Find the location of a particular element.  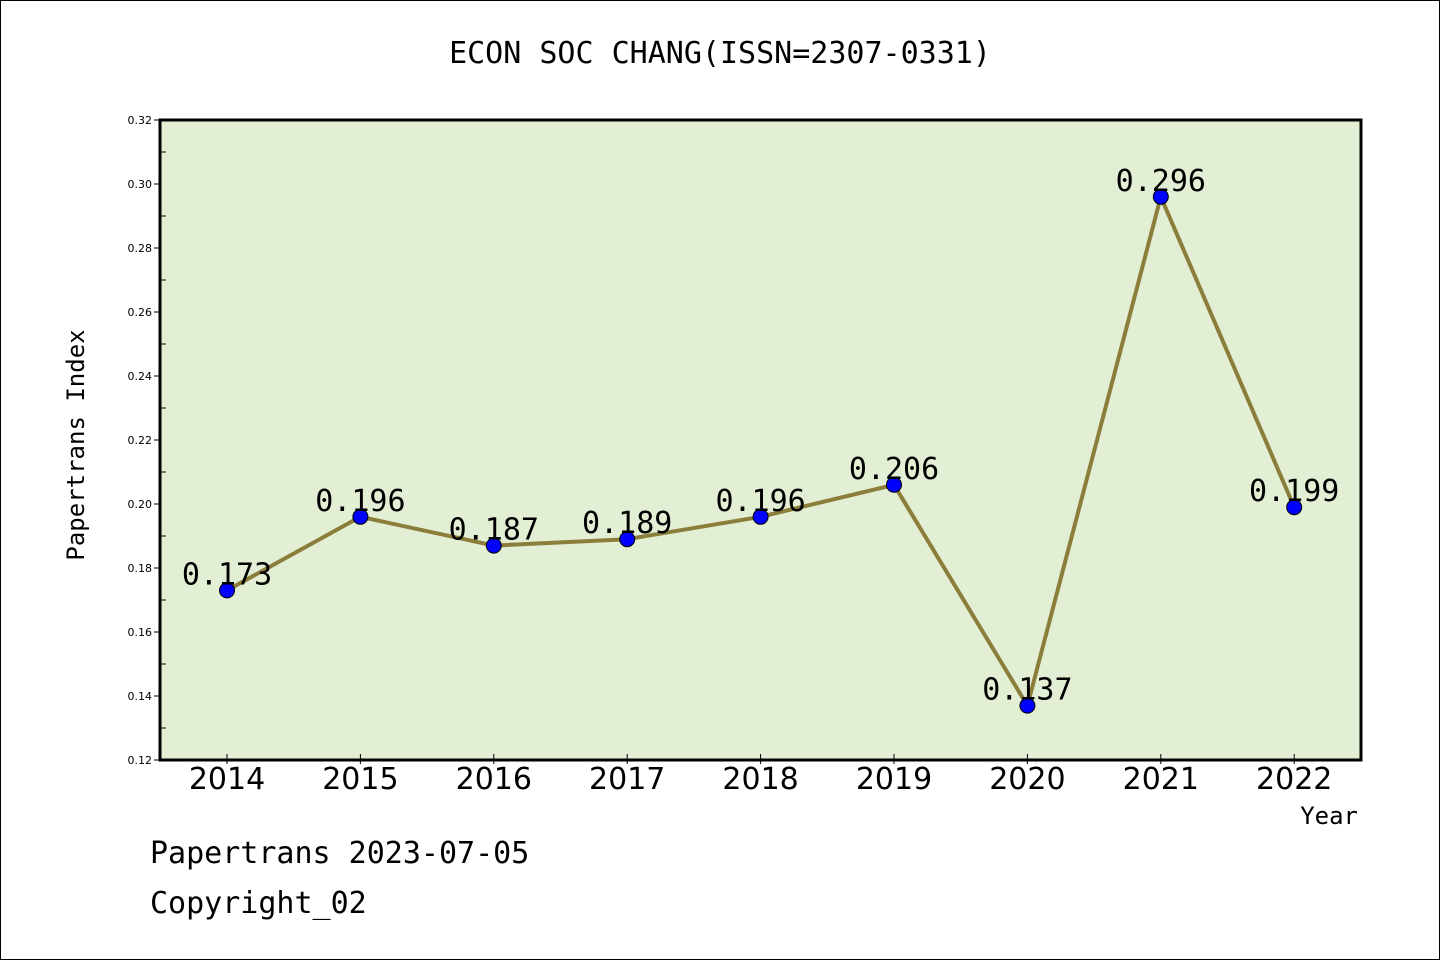

y-tick-label: 0.18 is located at coordinates (140, 568).